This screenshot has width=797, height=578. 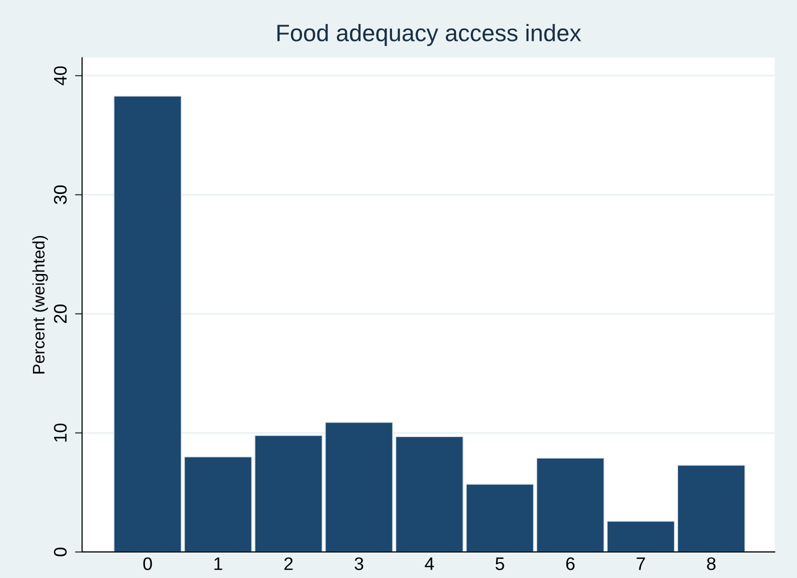 I want to click on x-tick-label: 1, so click(x=218, y=564).